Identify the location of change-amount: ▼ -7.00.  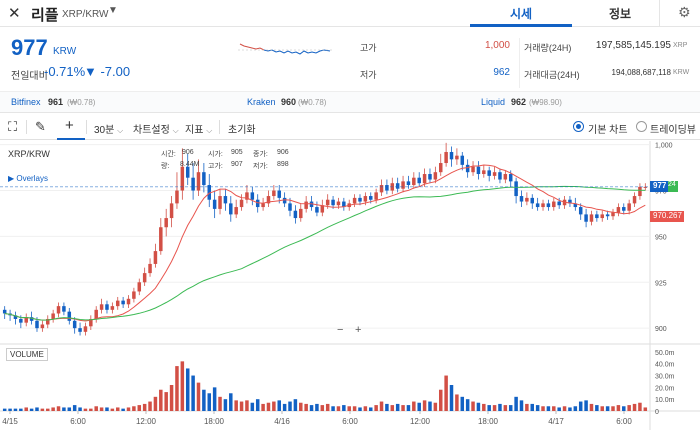
(107, 71).